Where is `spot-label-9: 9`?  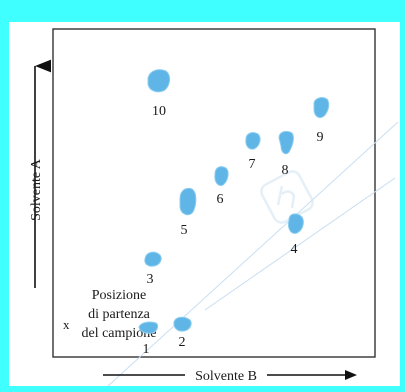 spot-label-9: 9 is located at coordinates (320, 137).